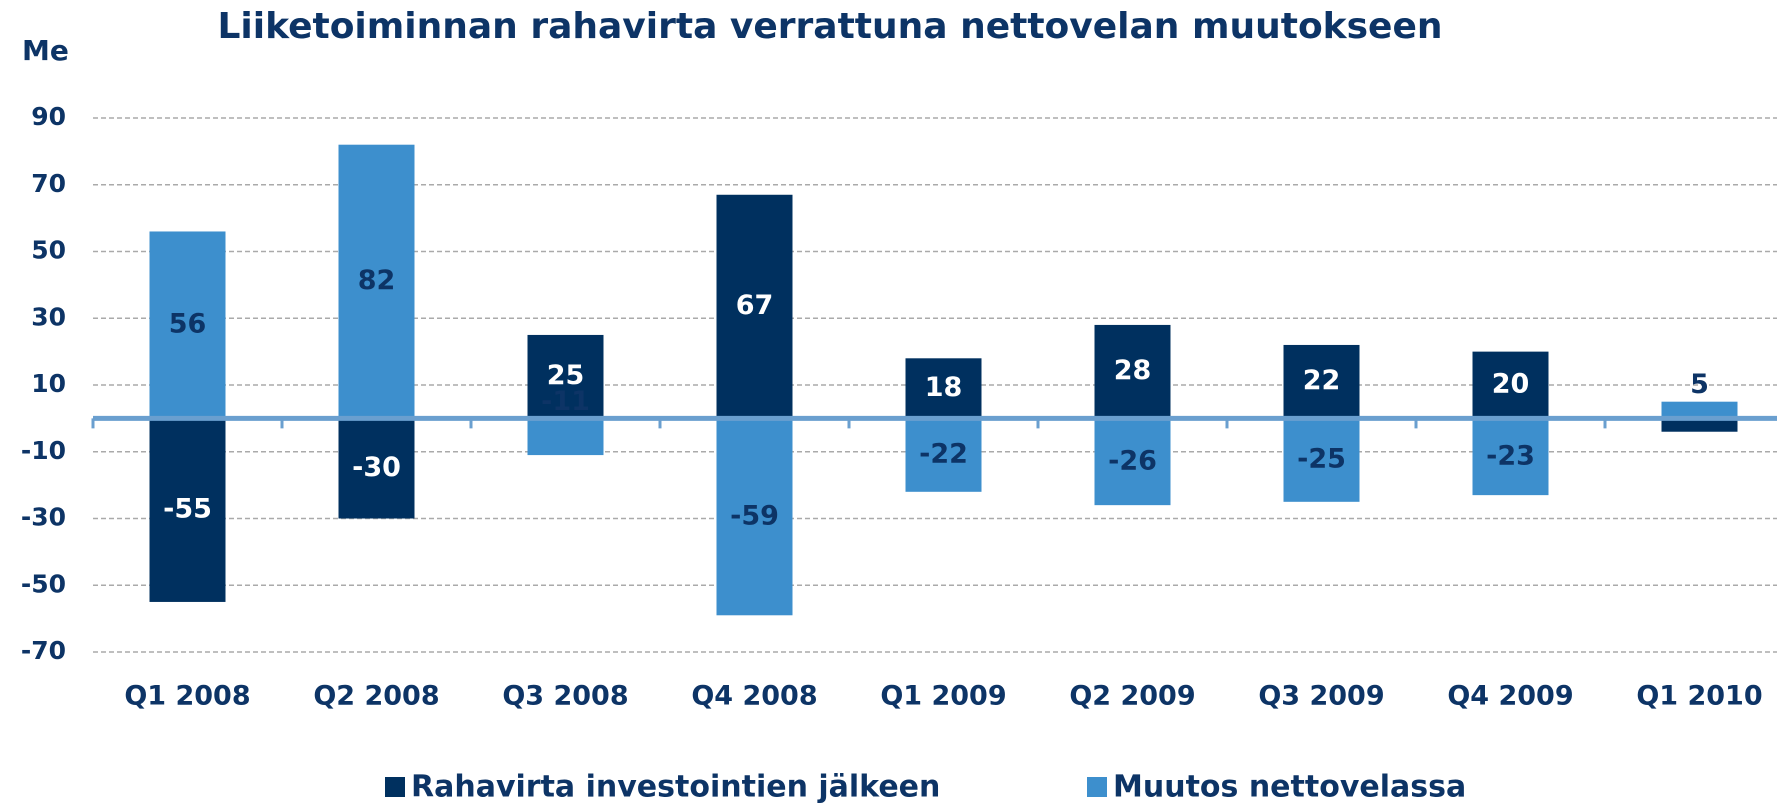 The height and width of the screenshot is (808, 1777). I want to click on data-label: -55, so click(187, 509).